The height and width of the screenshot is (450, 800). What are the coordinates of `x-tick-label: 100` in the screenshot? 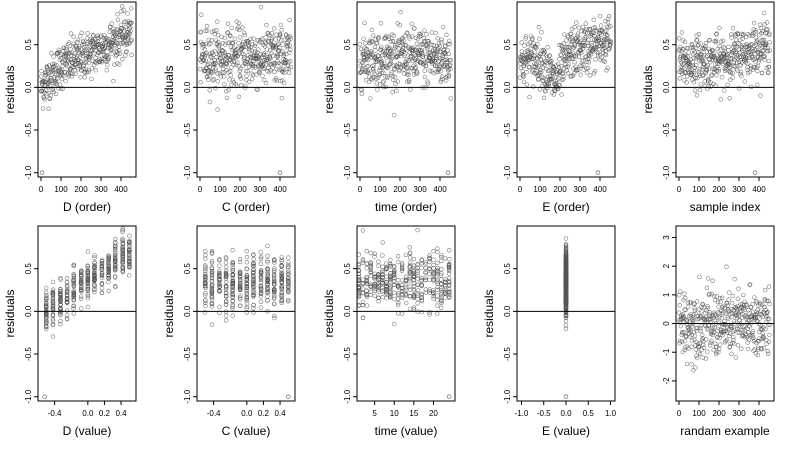 It's located at (540, 189).